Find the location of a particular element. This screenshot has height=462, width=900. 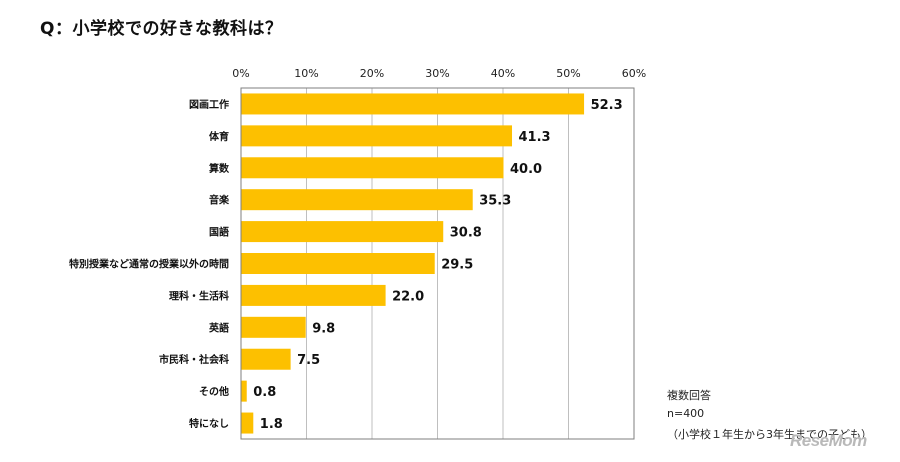

data-label: 9.8 is located at coordinates (323, 328).